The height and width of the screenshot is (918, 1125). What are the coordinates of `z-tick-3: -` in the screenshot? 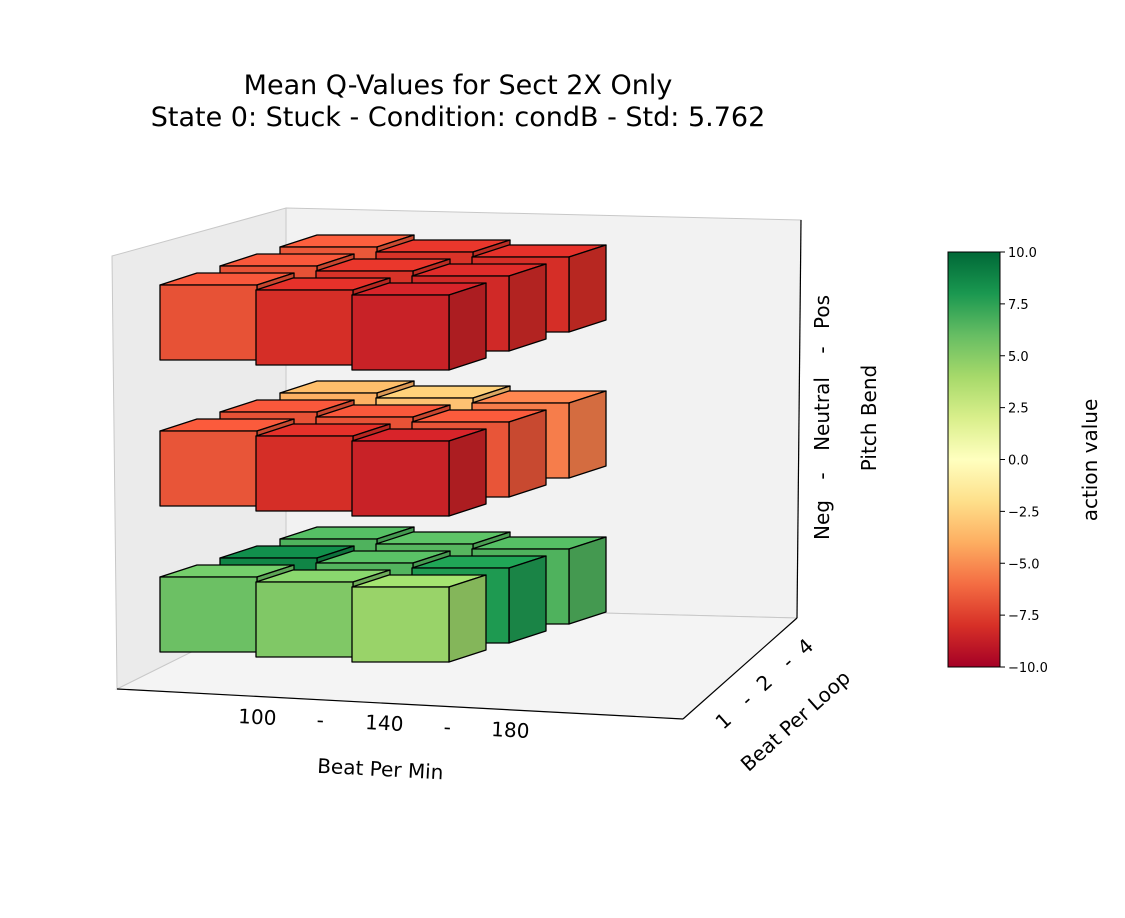 It's located at (822, 349).